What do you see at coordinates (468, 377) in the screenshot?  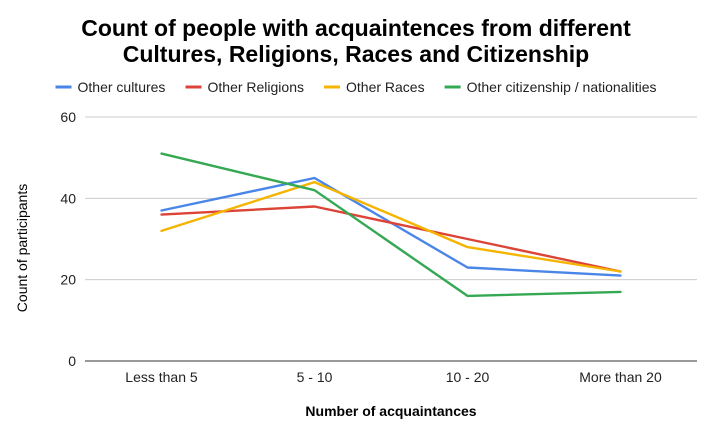 I see `x-tick-label: 10 - 20` at bounding box center [468, 377].